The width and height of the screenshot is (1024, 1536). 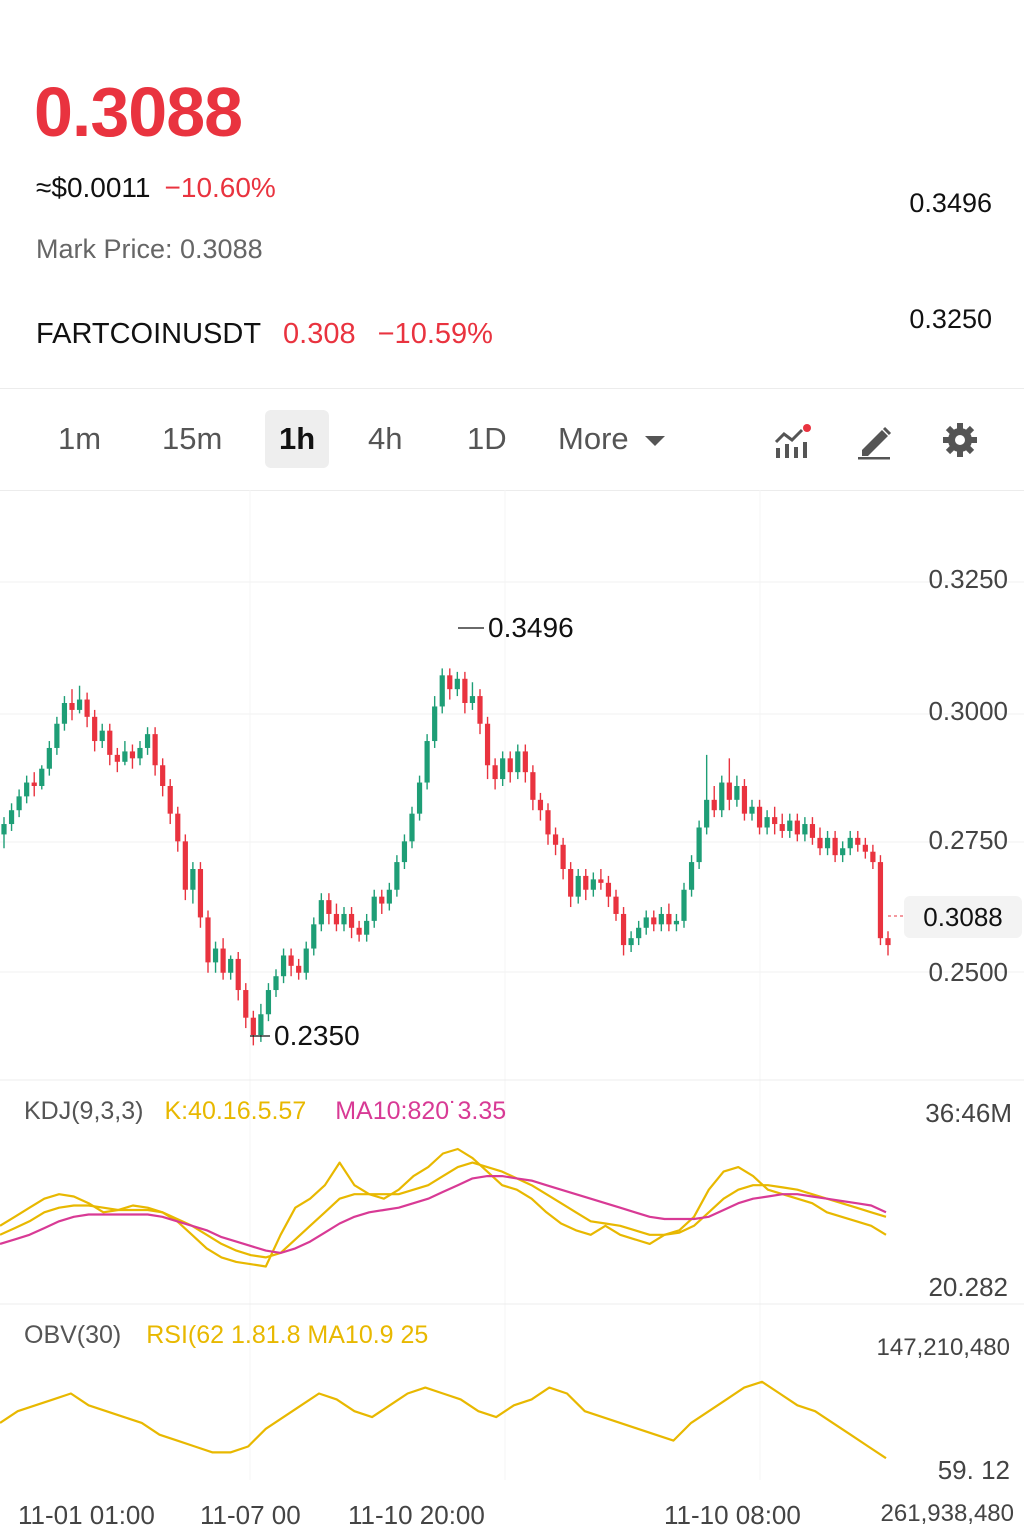 I want to click on tab-1m: 1m, so click(x=80, y=438).